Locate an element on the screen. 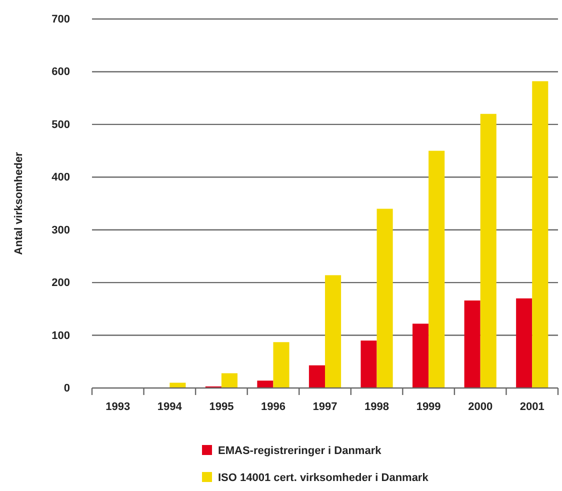 The width and height of the screenshot is (562, 491). x-tick-label: 2000 is located at coordinates (480, 406).